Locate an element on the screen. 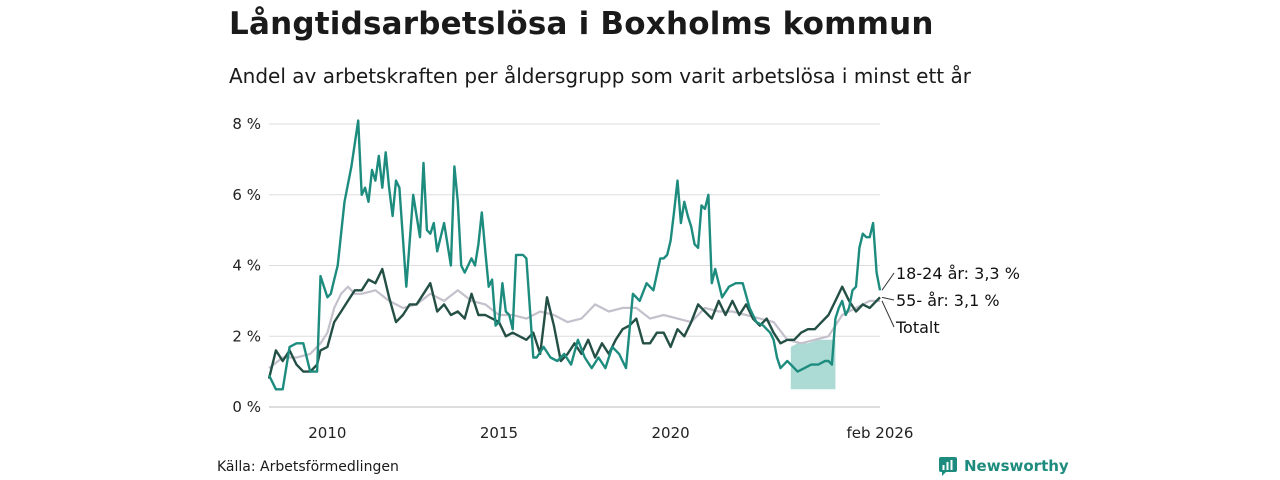 The image size is (1280, 480). y-axis: 0 % 2 % 4 % 6 % 8 % is located at coordinates (246, 265).